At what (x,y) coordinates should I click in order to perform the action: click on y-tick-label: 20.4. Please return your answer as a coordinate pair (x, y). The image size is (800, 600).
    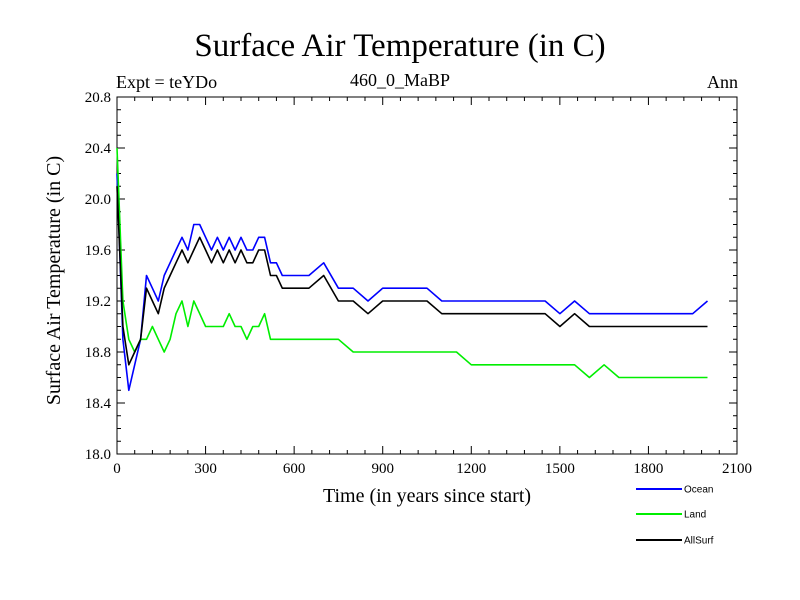
    Looking at the image, I should click on (98, 149).